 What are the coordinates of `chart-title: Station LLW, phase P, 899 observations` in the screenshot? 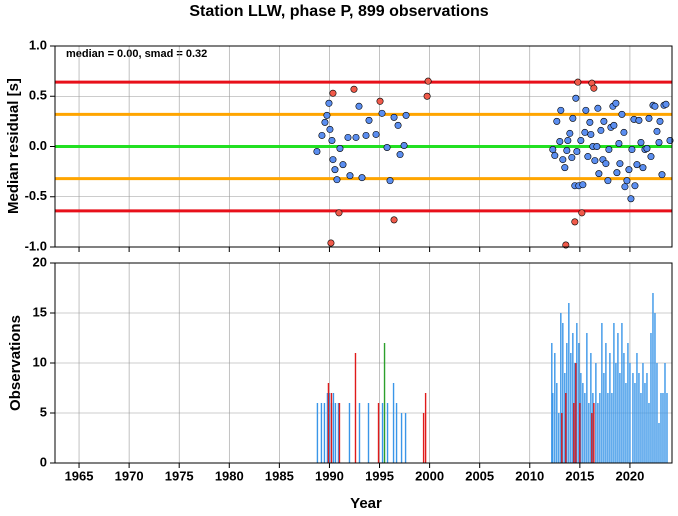 It's located at (338, 11).